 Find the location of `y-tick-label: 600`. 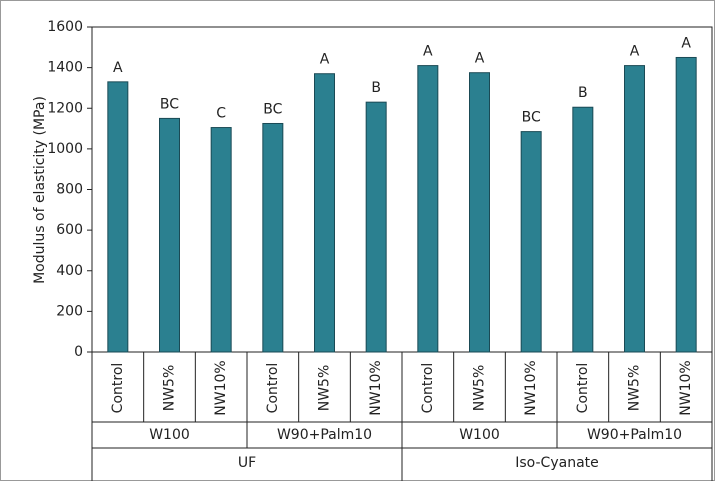

y-tick-label: 600 is located at coordinates (69, 230).